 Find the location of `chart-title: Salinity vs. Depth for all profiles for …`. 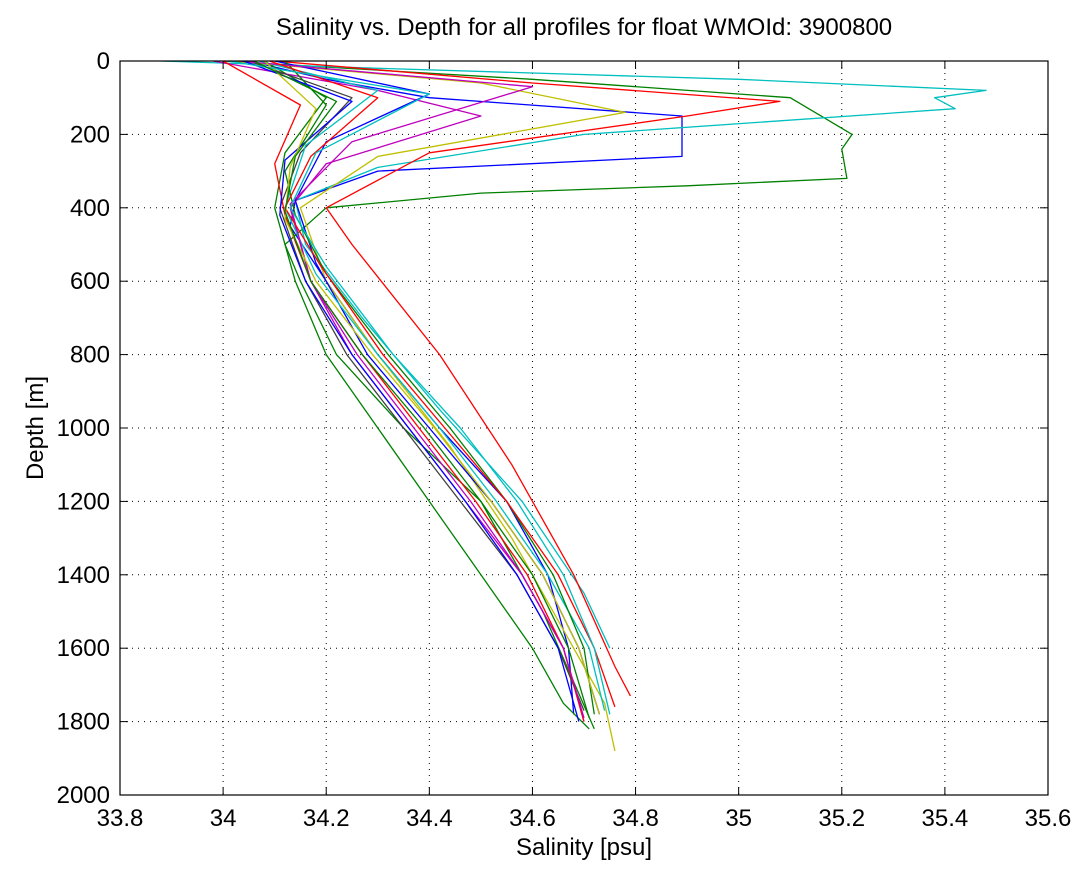

chart-title: Salinity vs. Depth for all profiles for … is located at coordinates (584, 27).